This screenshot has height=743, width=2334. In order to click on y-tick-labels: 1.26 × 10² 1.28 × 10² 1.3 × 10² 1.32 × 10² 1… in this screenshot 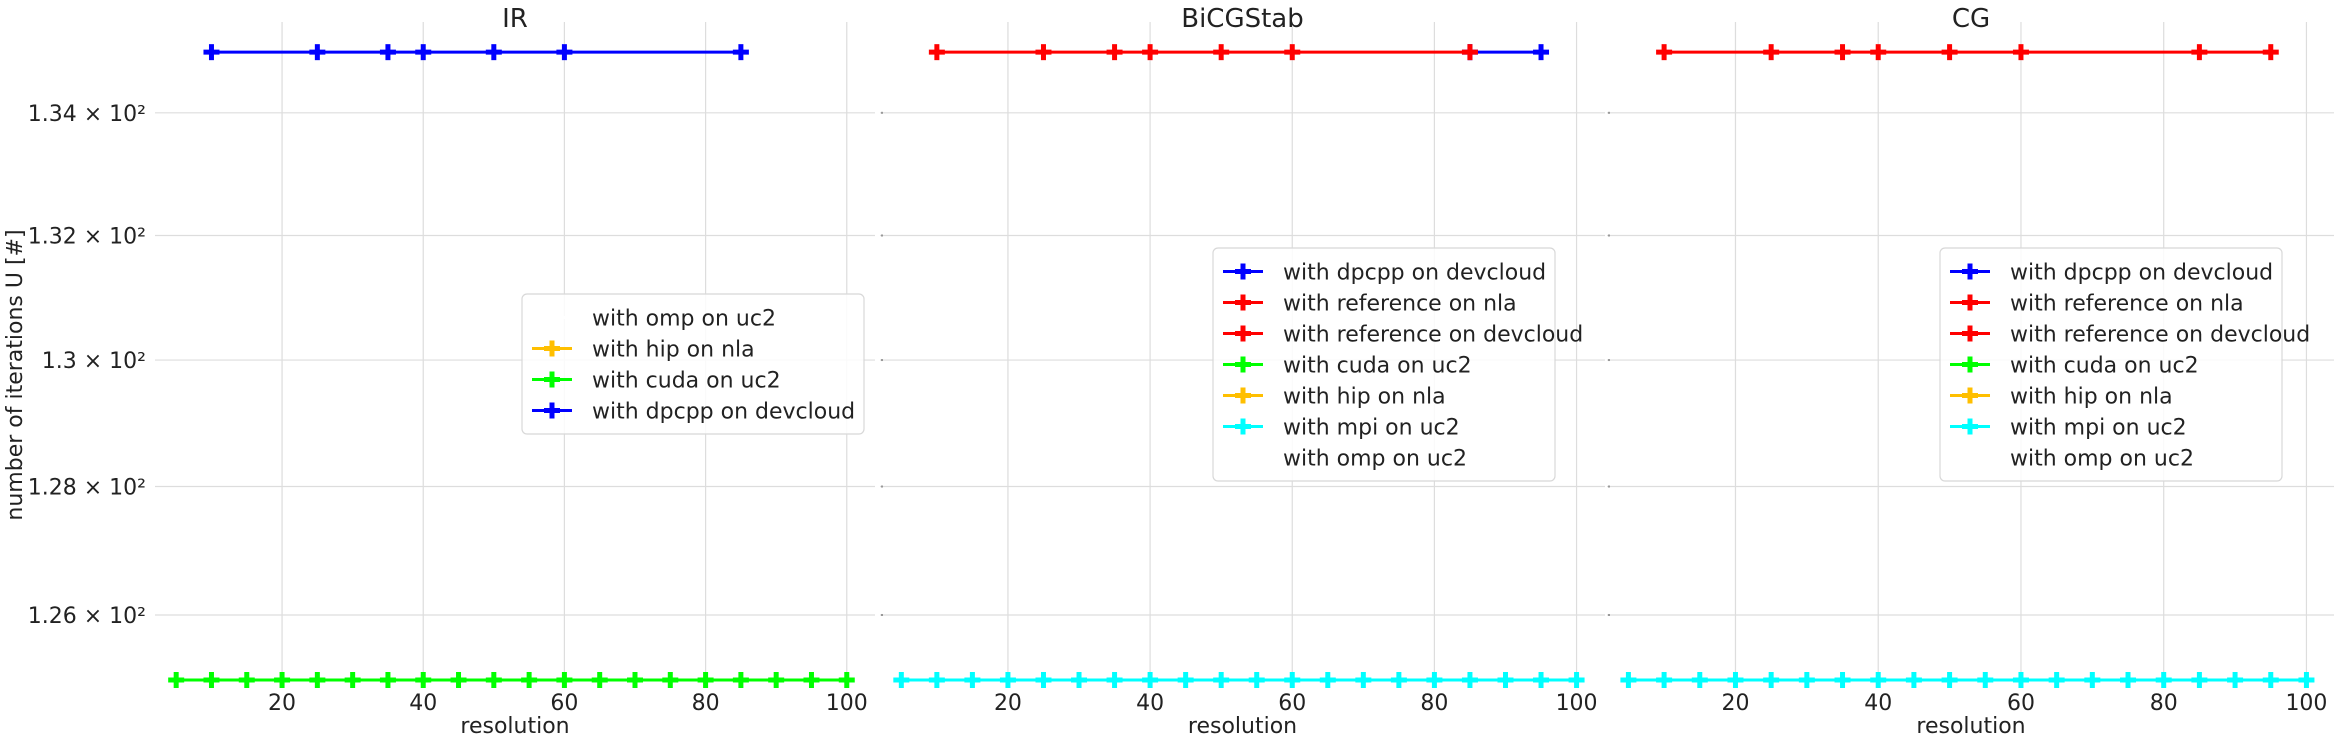, I will do `click(87, 365)`.